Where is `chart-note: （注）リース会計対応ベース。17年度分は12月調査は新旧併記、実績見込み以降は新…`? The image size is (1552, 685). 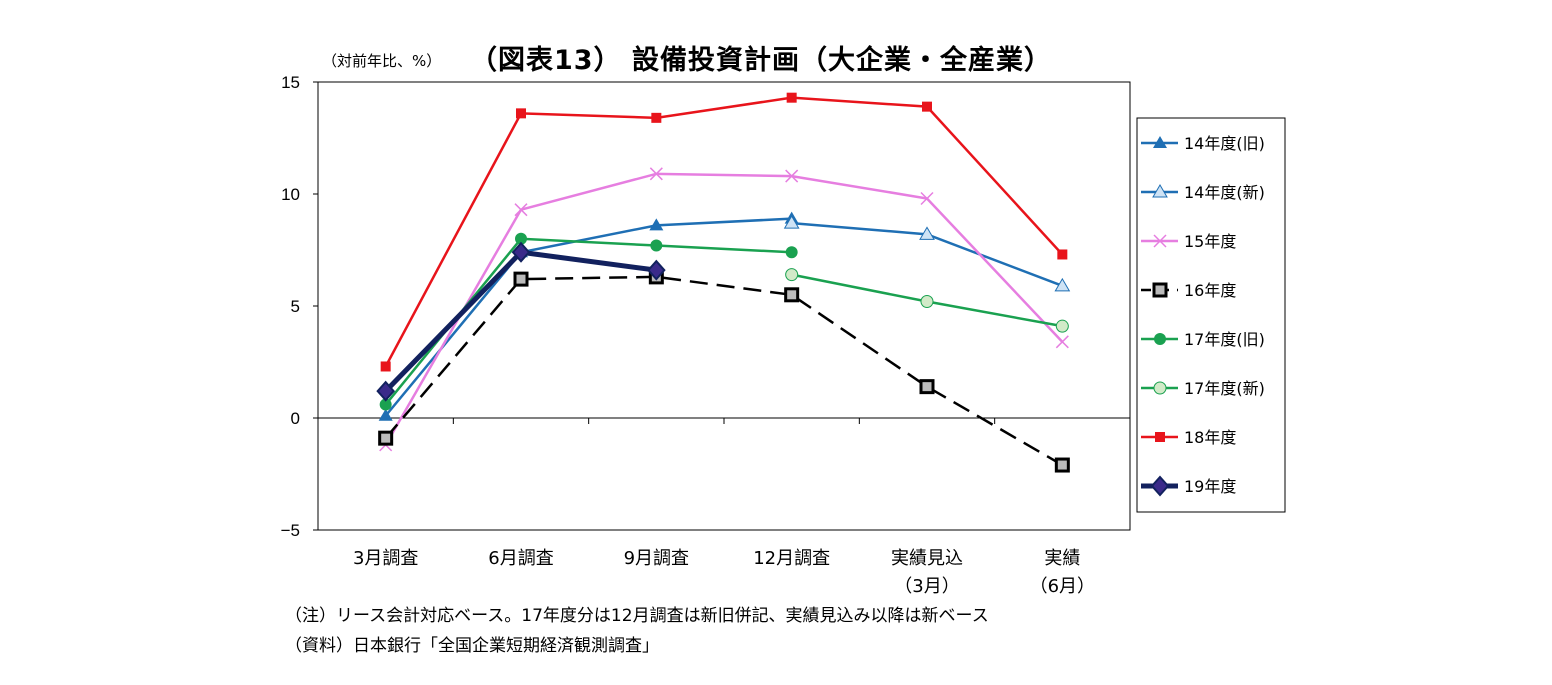
chart-note: （注）リース会計対応ベース。17年度分は12月調査は新旧併記、実績見込み以降は新… is located at coordinates (637, 616).